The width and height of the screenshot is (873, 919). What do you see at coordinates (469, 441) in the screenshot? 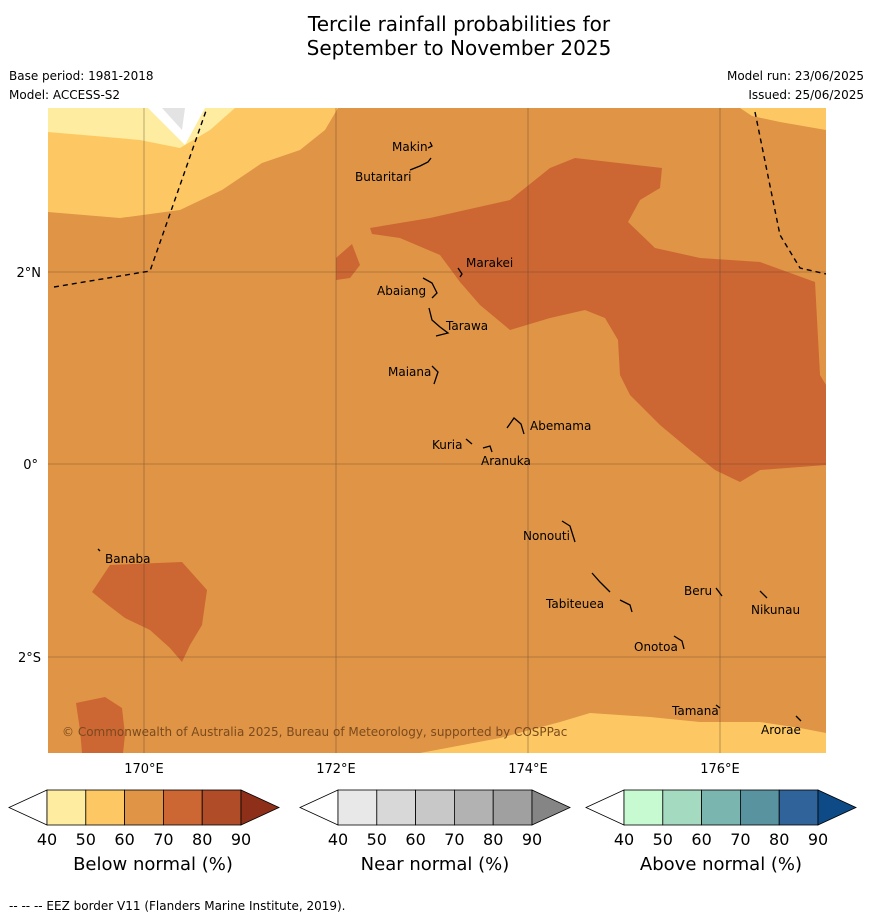
I see `island-kuria` at bounding box center [469, 441].